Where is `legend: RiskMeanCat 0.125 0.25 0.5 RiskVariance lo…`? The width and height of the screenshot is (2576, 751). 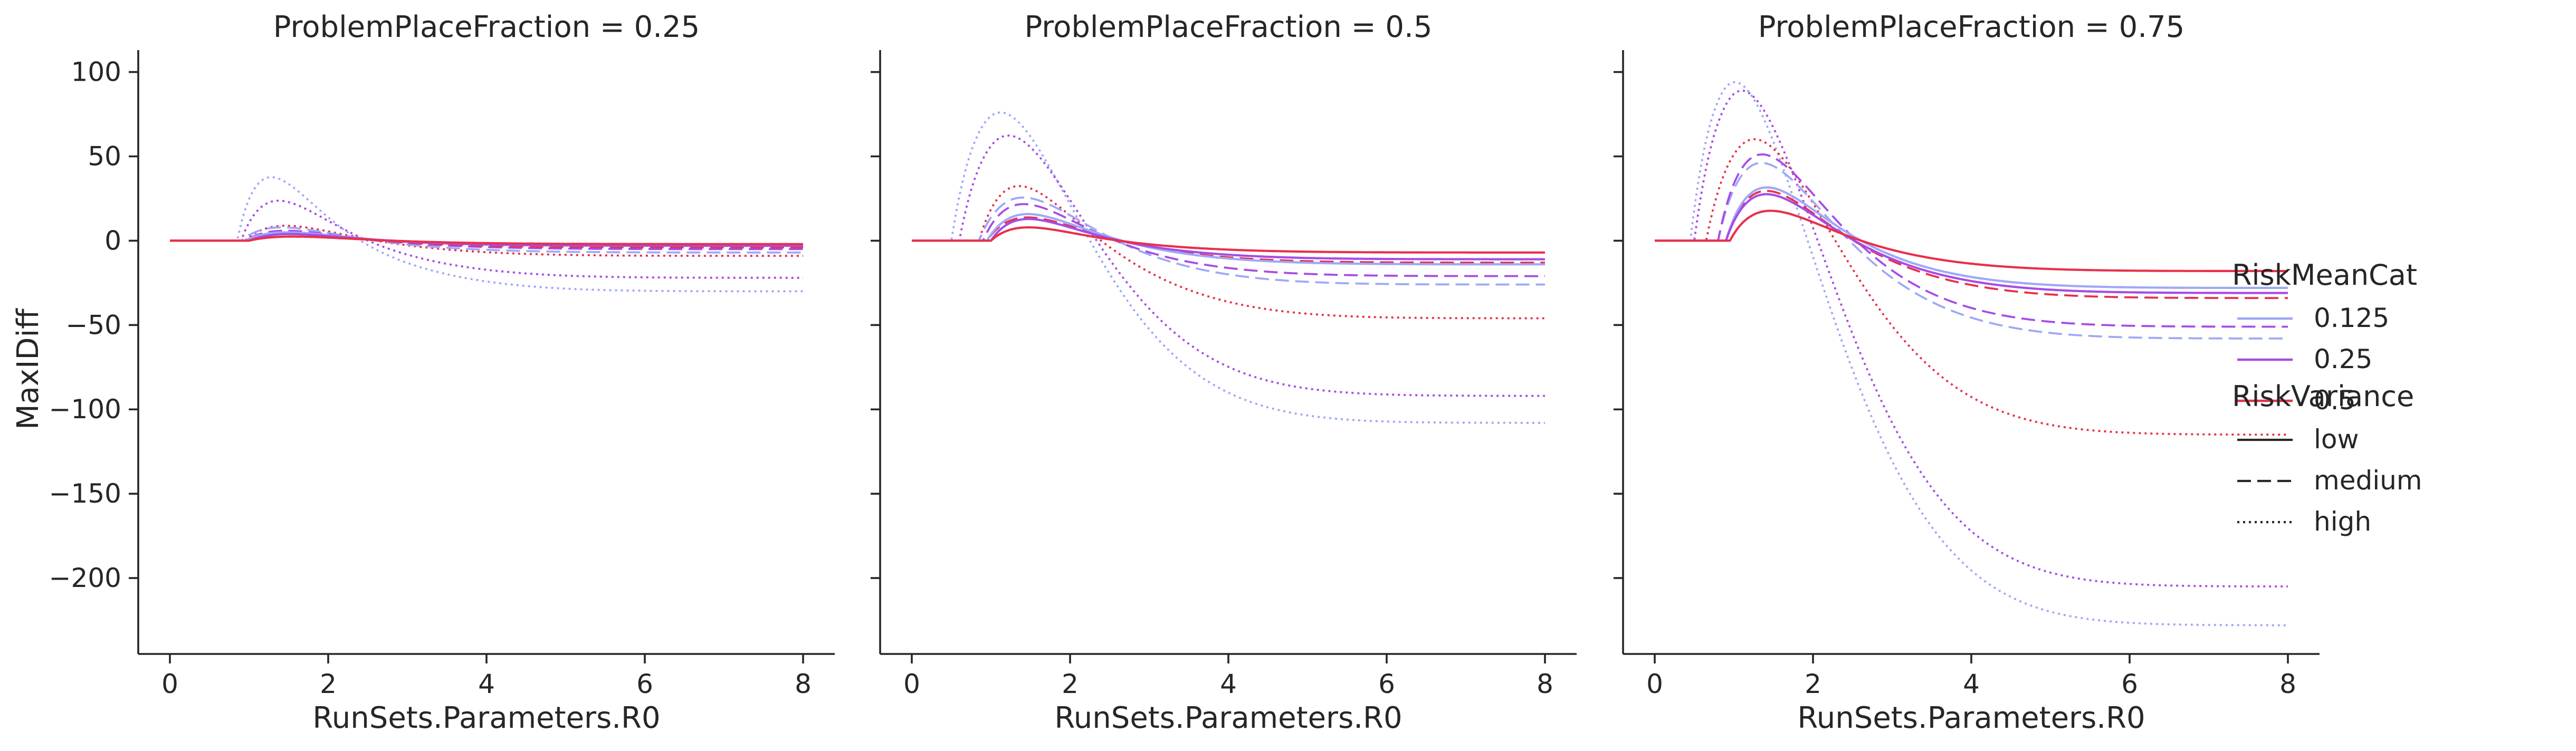 legend: RiskMeanCat 0.125 0.25 0.5 RiskVariance lo… is located at coordinates (2327, 397).